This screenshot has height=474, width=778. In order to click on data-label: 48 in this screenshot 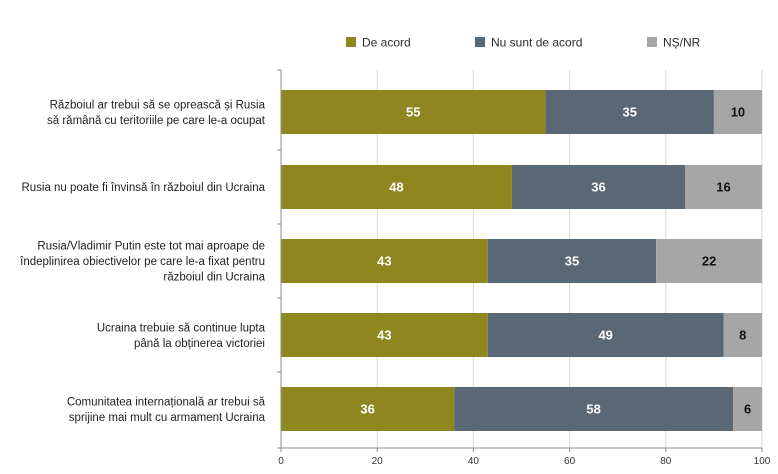, I will do `click(396, 187)`.